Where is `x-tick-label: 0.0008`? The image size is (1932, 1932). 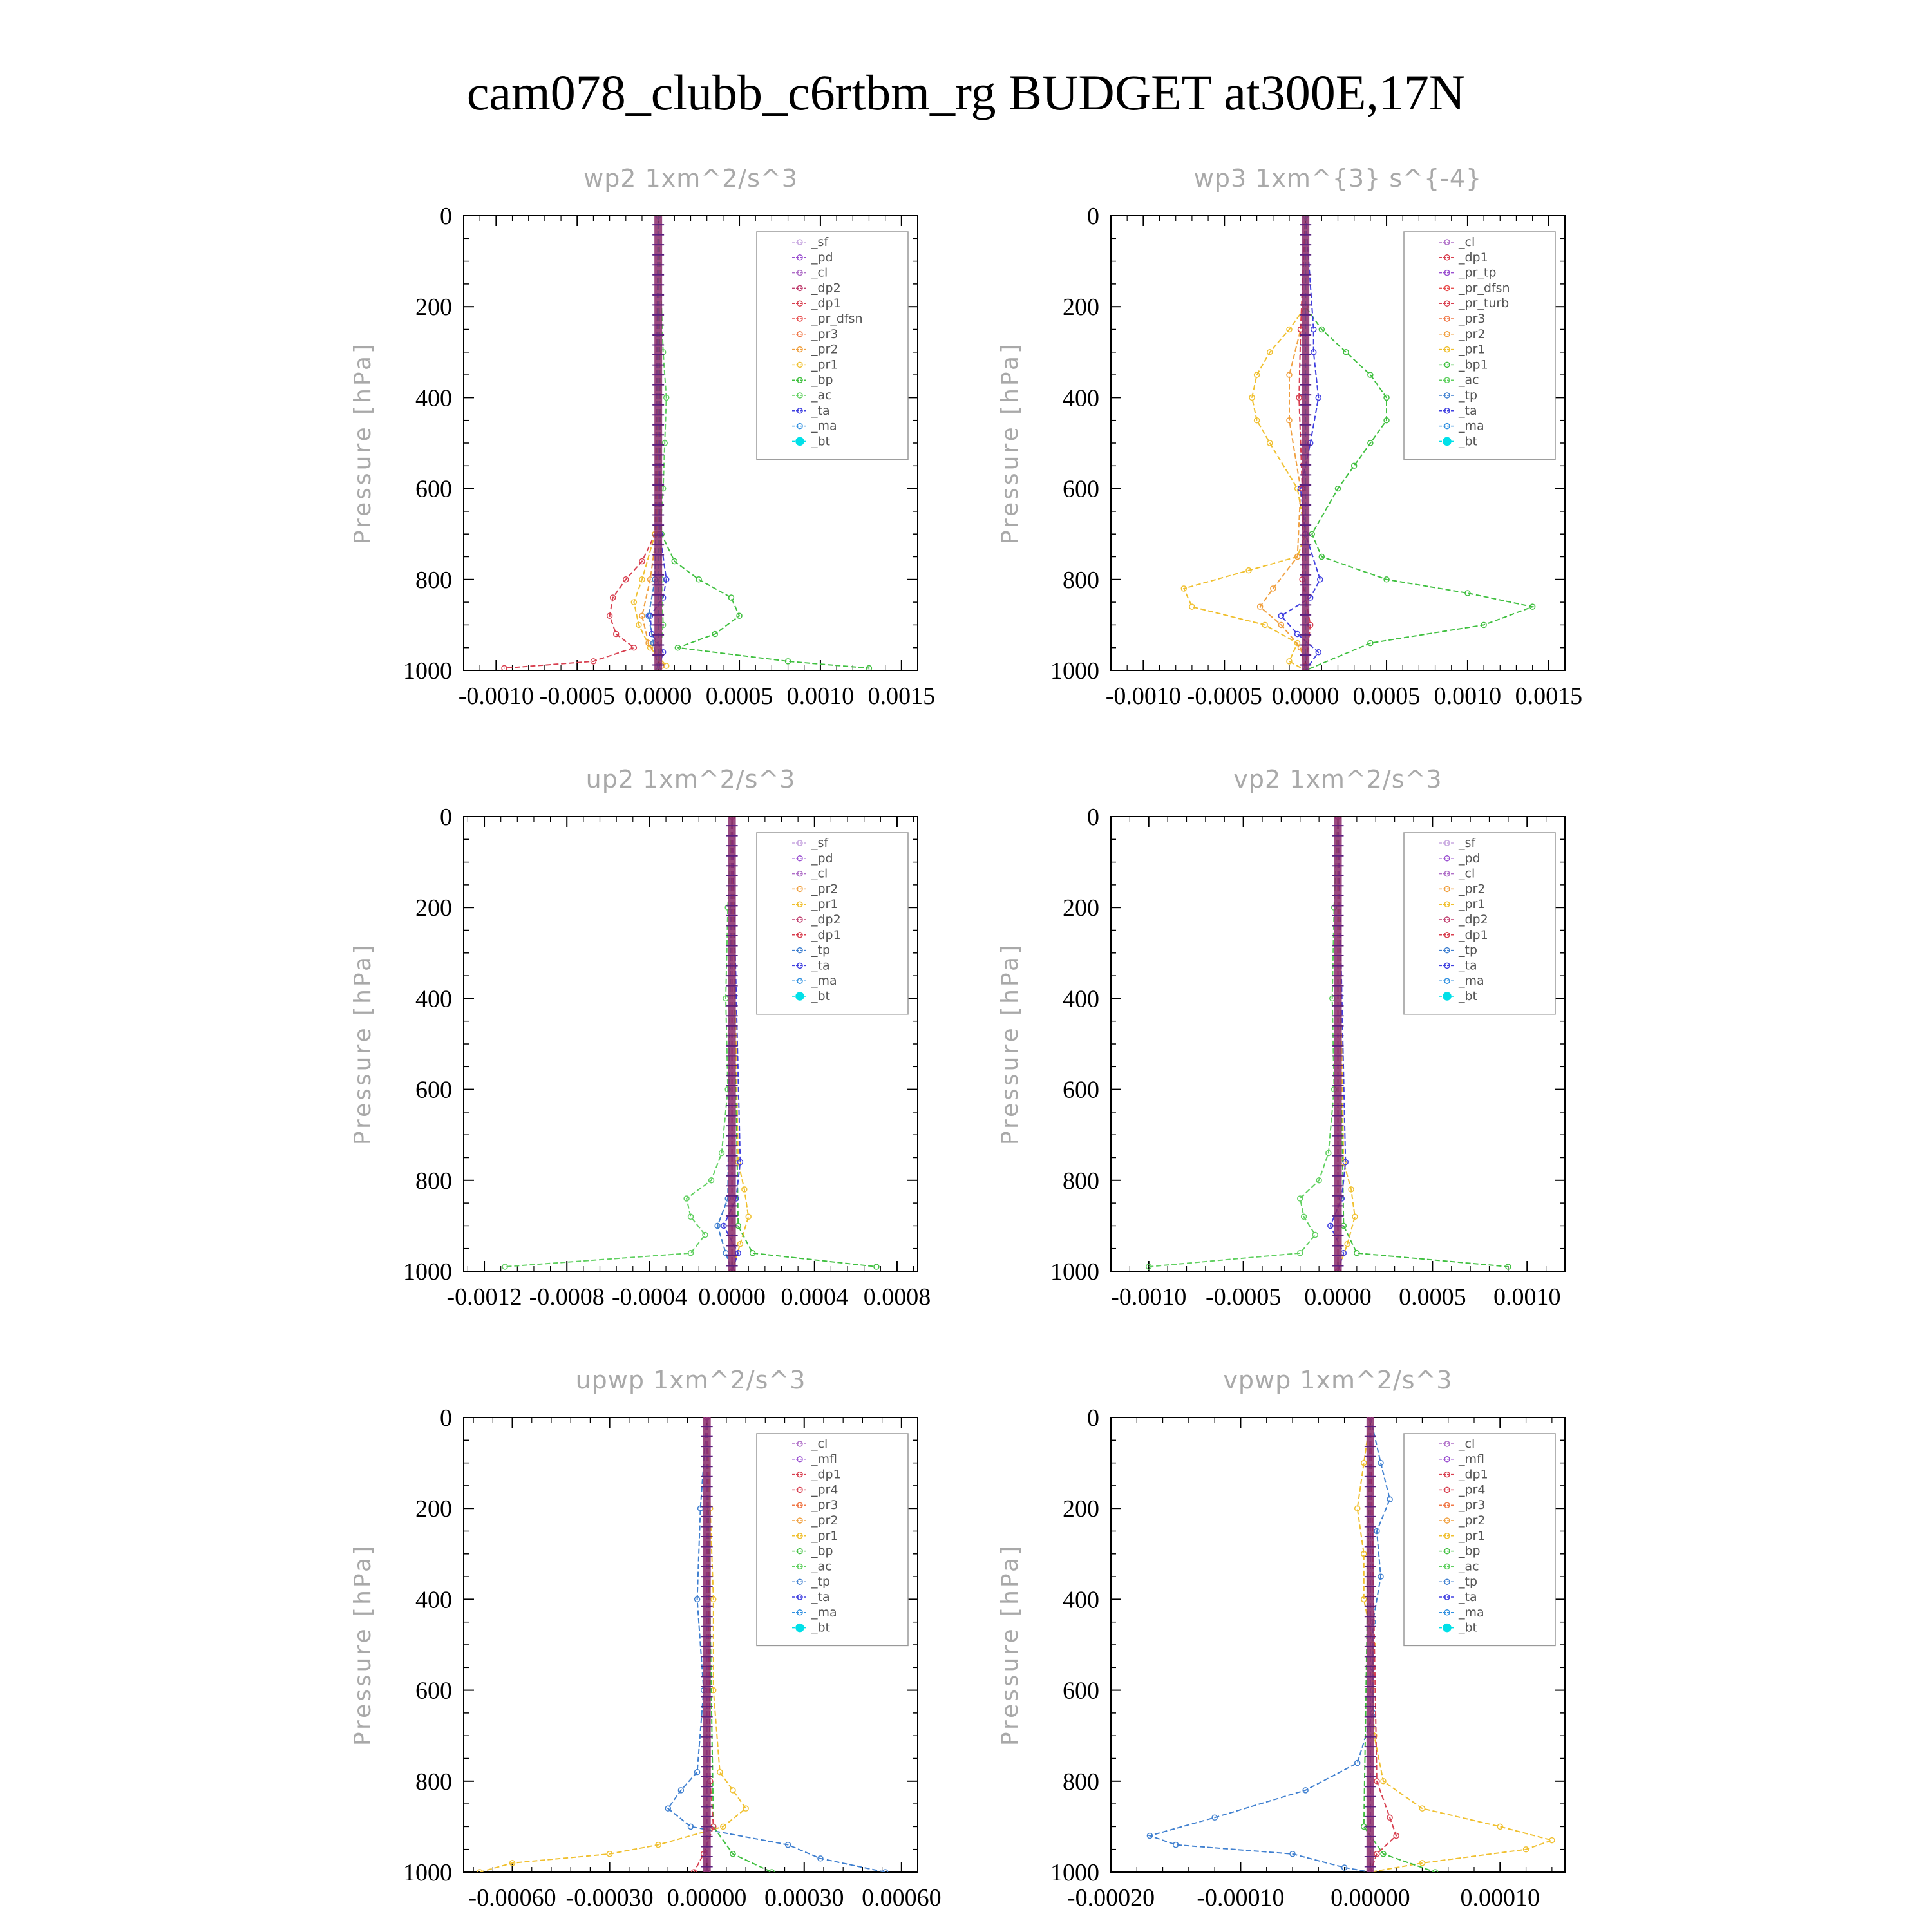 x-tick-label: 0.0008 is located at coordinates (898, 1297).